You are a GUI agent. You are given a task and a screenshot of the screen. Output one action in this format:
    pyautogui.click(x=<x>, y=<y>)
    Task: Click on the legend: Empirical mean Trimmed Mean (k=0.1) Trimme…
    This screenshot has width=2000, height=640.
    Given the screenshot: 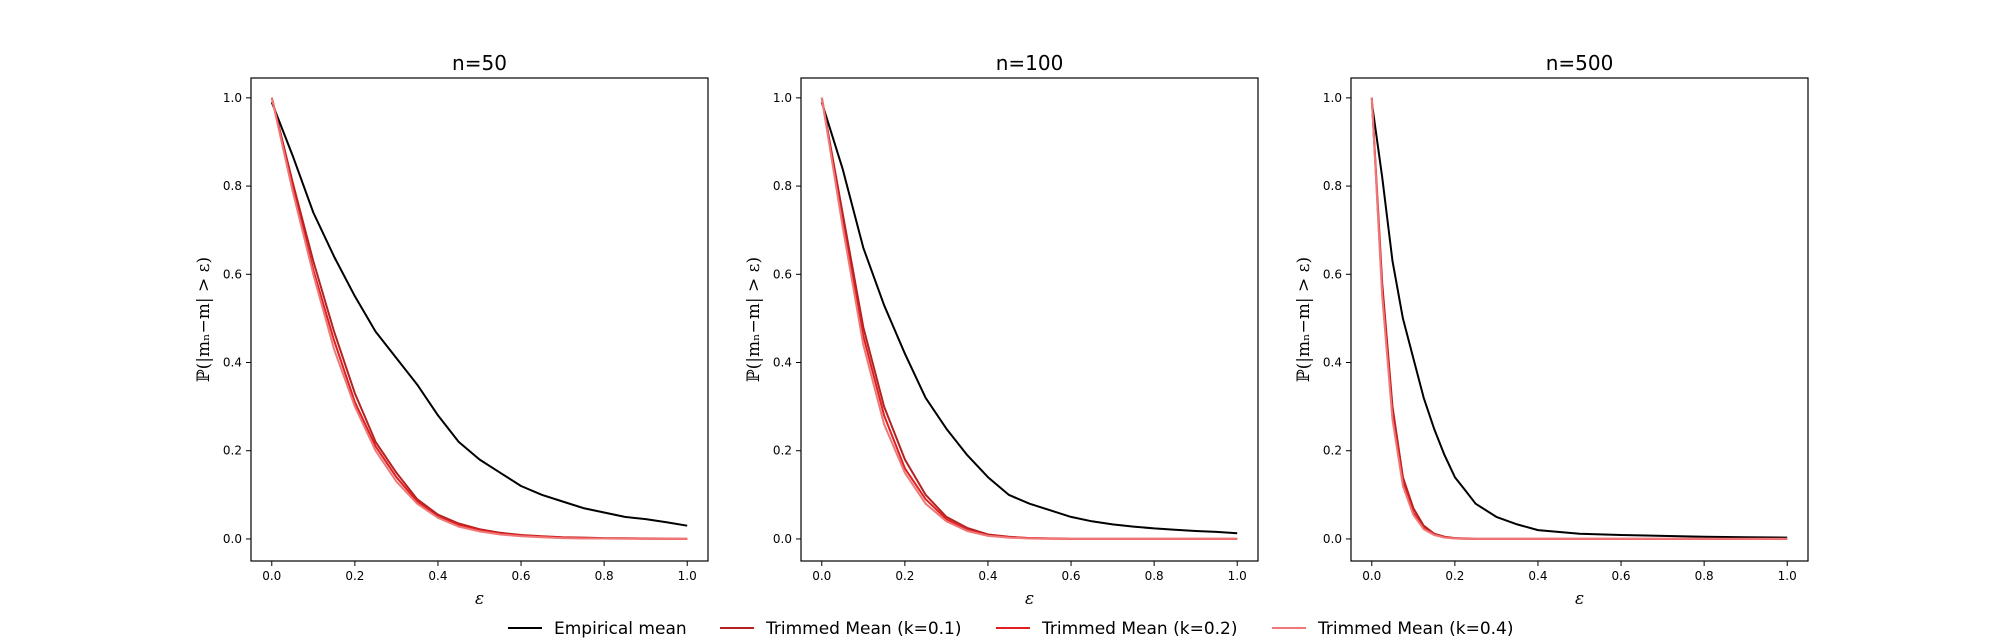 What is the action you would take?
    pyautogui.click(x=1010, y=629)
    